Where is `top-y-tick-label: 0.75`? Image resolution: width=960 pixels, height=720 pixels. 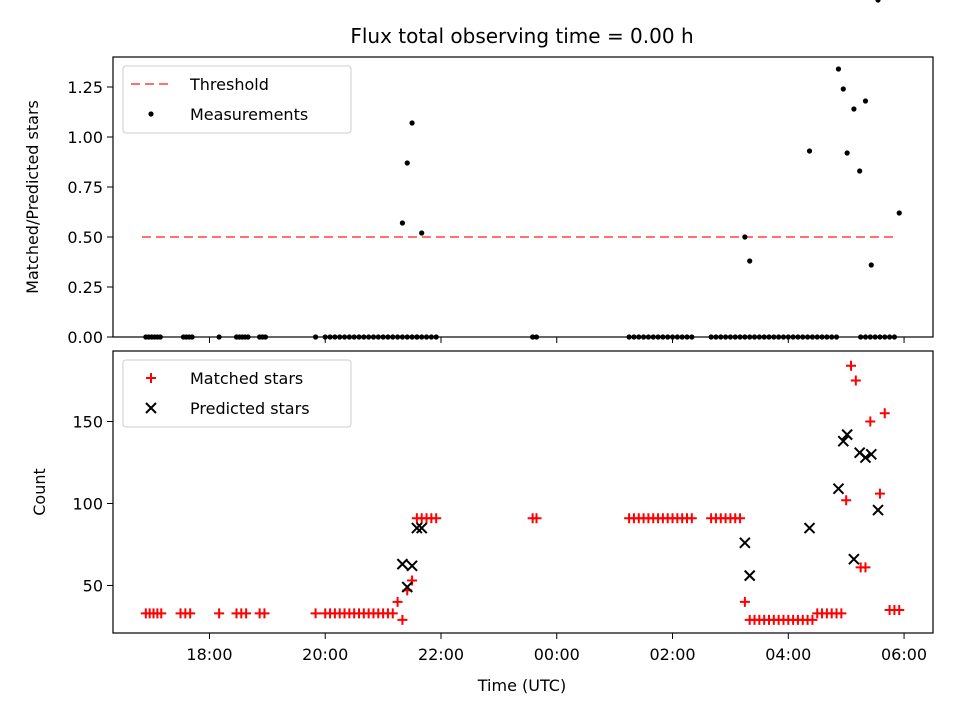
top-y-tick-label: 0.75 is located at coordinates (85, 187).